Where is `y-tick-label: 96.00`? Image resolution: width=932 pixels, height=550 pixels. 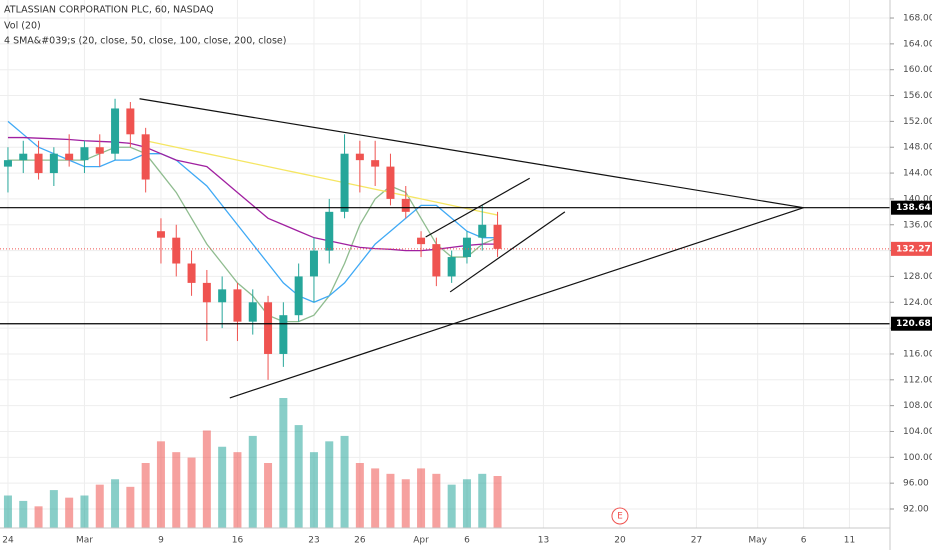
y-tick-label: 96.00 is located at coordinates (916, 484).